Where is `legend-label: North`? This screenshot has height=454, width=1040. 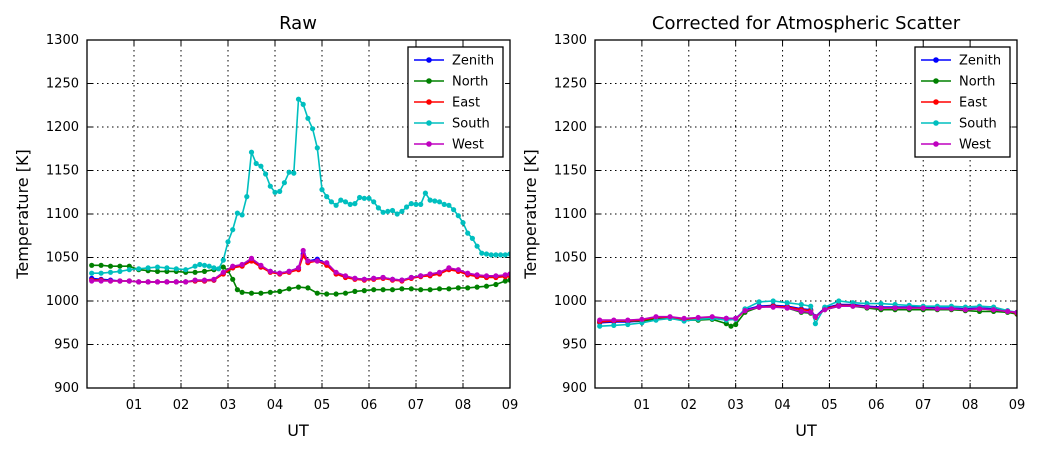
legend-label: North is located at coordinates (470, 82).